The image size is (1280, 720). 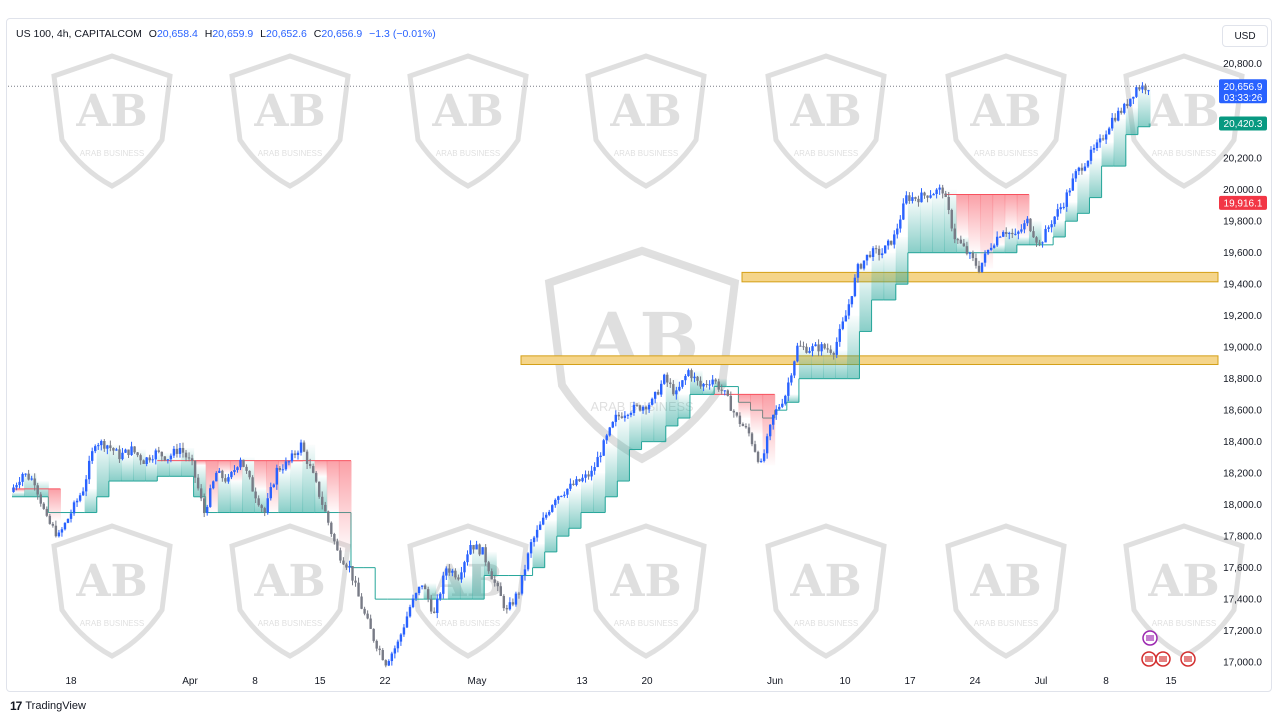 I want to click on resistance-price-tag-text: 19,916.1, so click(x=1243, y=203).